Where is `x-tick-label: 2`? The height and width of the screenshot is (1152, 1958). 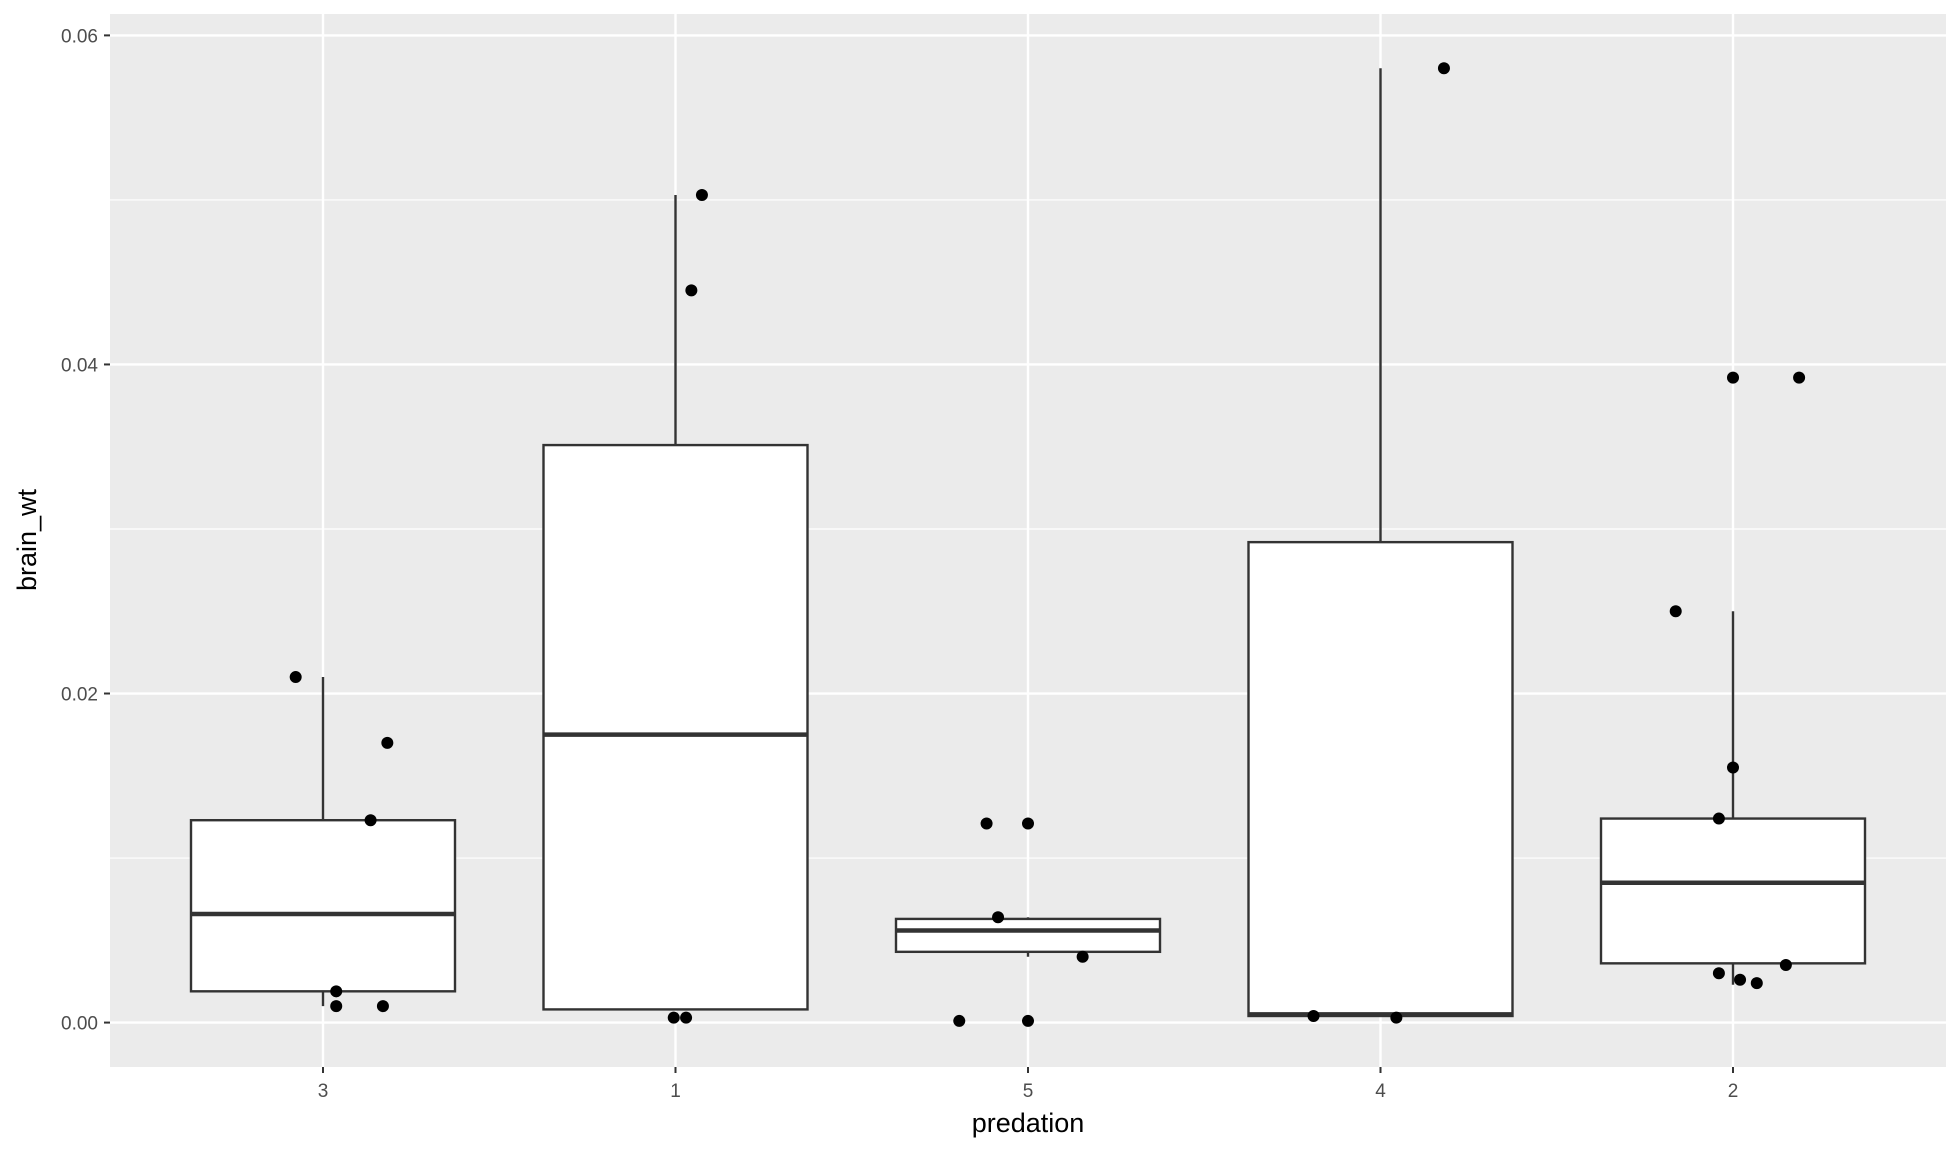 x-tick-label: 2 is located at coordinates (1733, 1091).